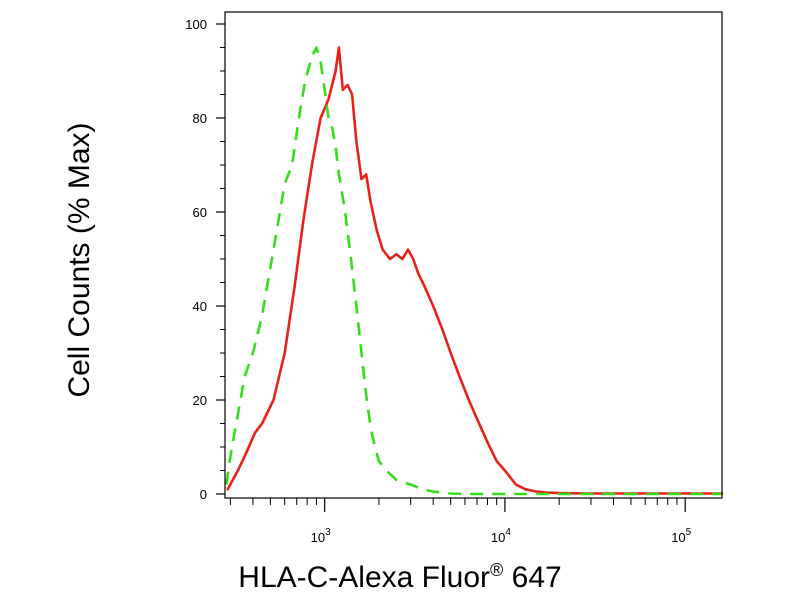 The height and width of the screenshot is (605, 800). What do you see at coordinates (321, 536) in the screenshot?
I see `x-tick-label: 10³` at bounding box center [321, 536].